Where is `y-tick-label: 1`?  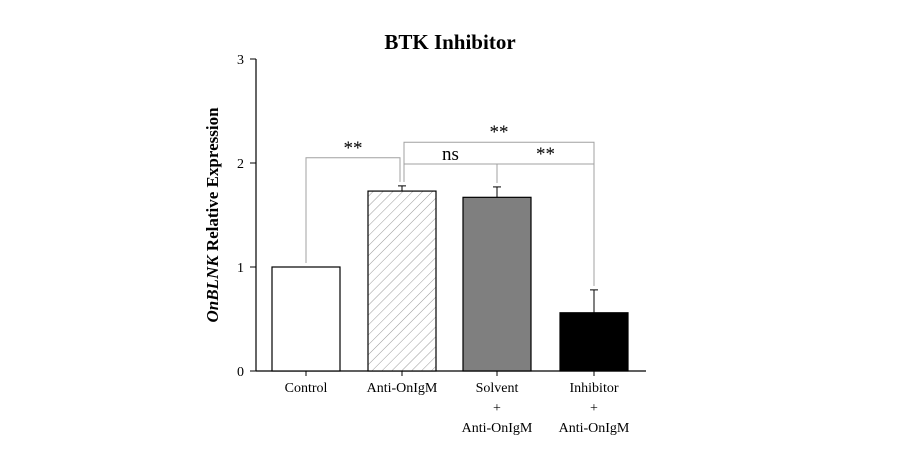 y-tick-label: 1 is located at coordinates (240, 268).